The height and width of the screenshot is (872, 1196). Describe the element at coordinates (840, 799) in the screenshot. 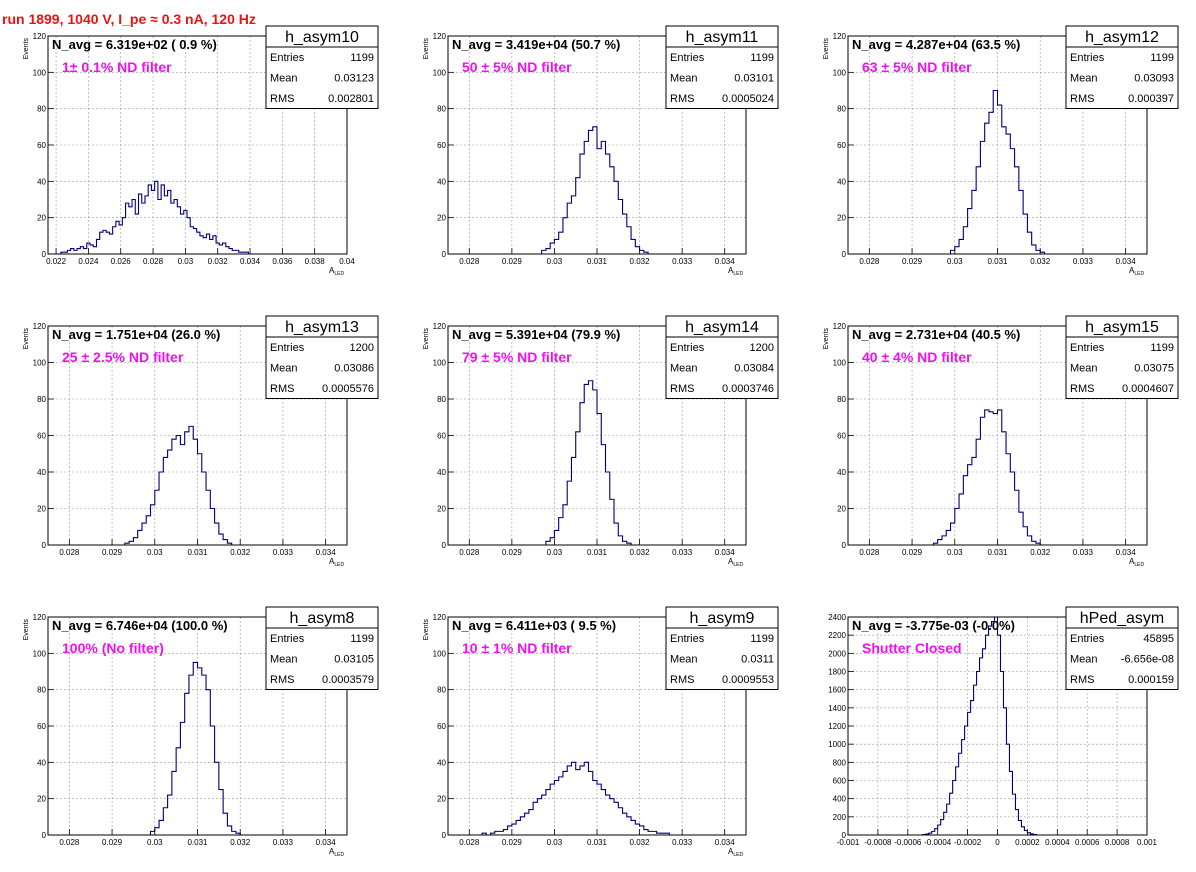

I see `y-tick-label: 400` at that location.